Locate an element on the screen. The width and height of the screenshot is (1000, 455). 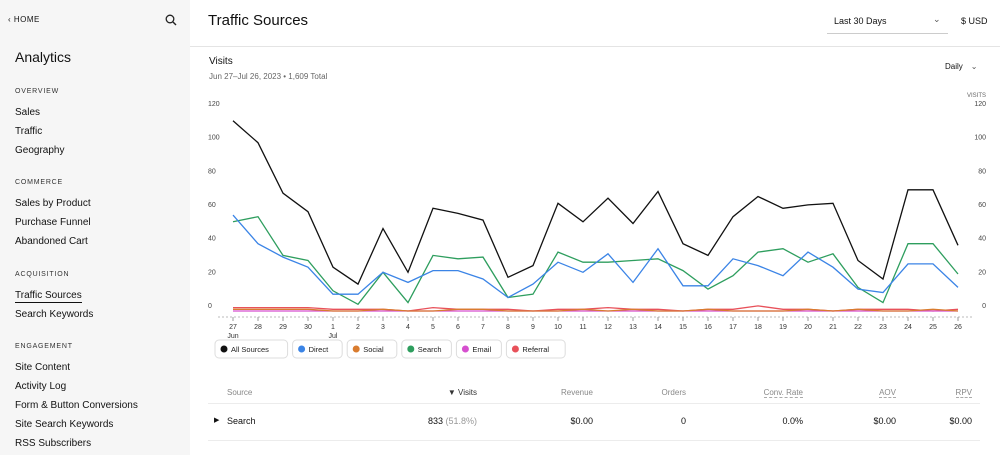
y2-tick-label: 0 is located at coordinates (984, 306).